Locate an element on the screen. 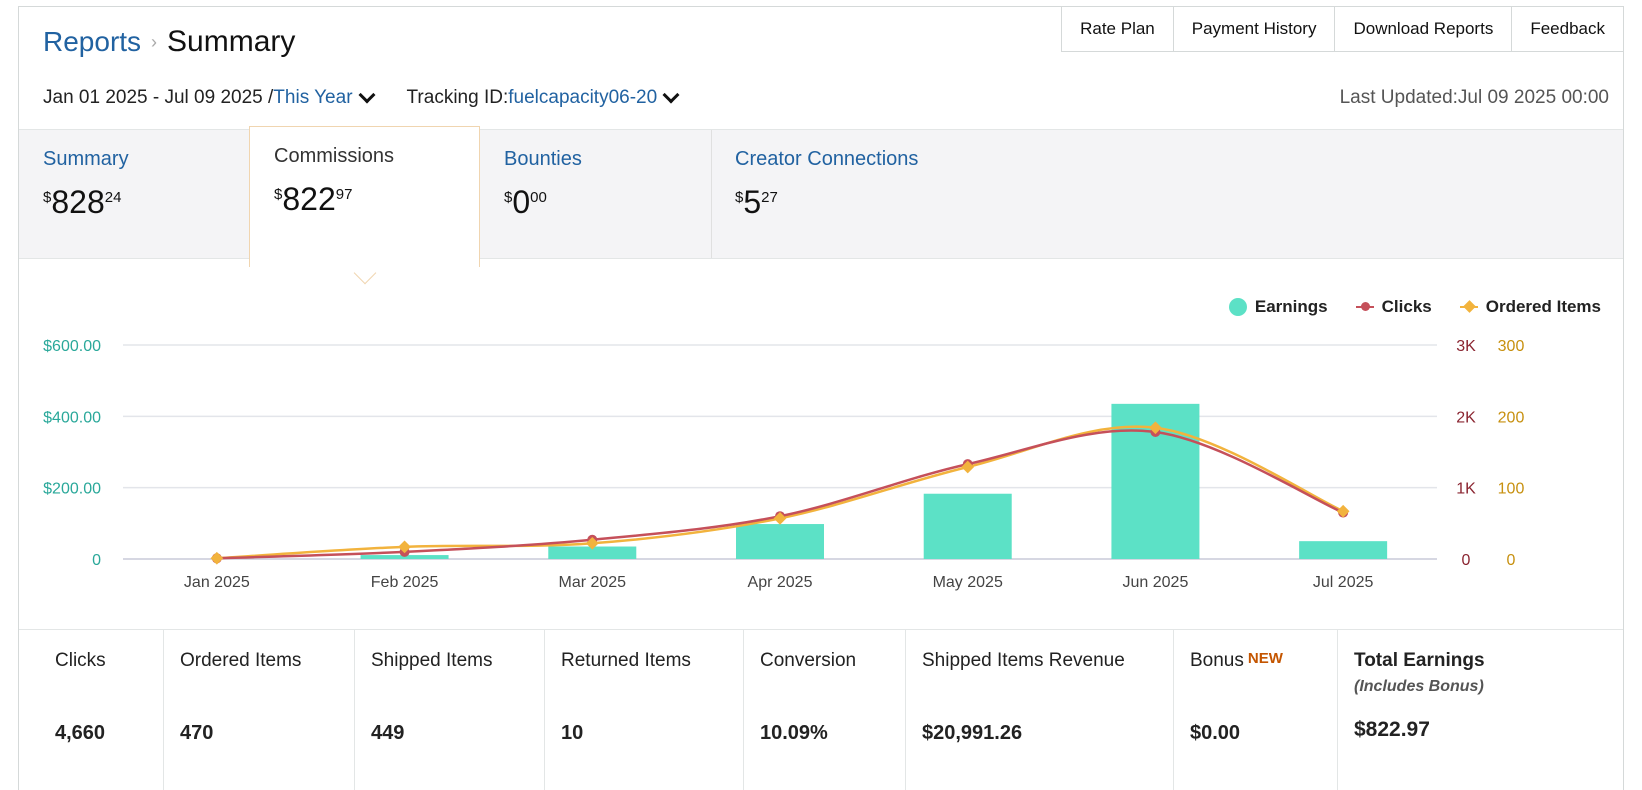 The width and height of the screenshot is (1642, 790). right-axis-clicks-tick: 3K is located at coordinates (1466, 346).